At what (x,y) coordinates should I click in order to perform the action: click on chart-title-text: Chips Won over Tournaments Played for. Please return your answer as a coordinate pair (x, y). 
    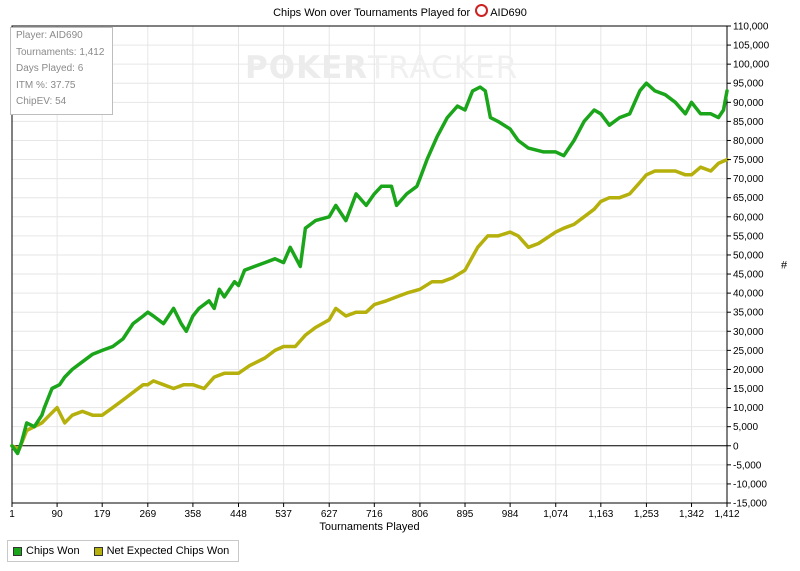
    Looking at the image, I should click on (372, 13).